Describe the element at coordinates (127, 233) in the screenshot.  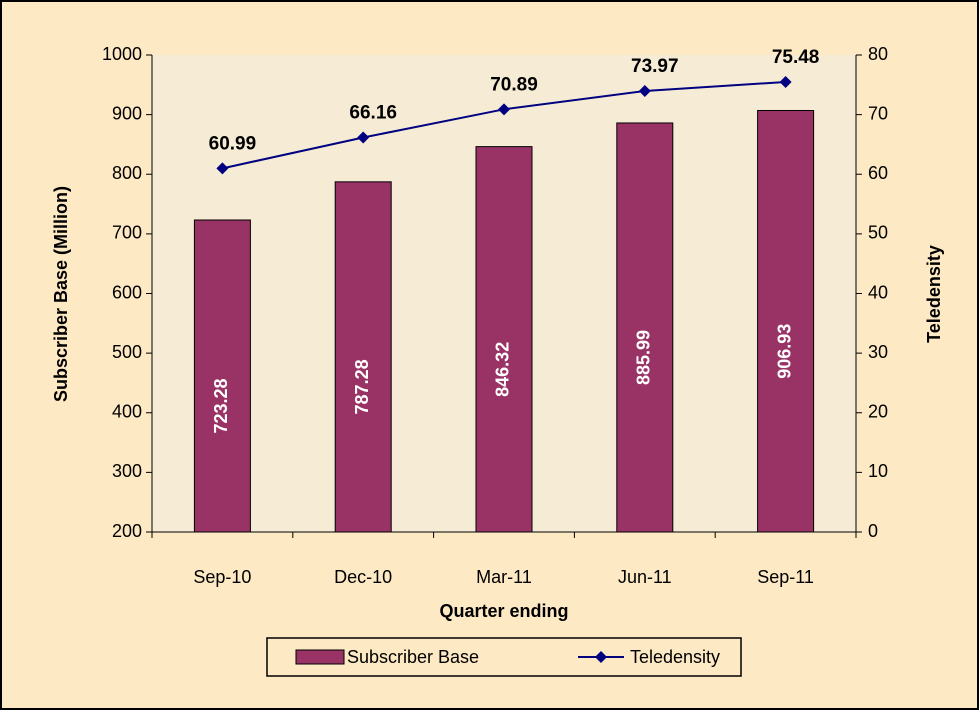
I see `y-tick-label: 700` at that location.